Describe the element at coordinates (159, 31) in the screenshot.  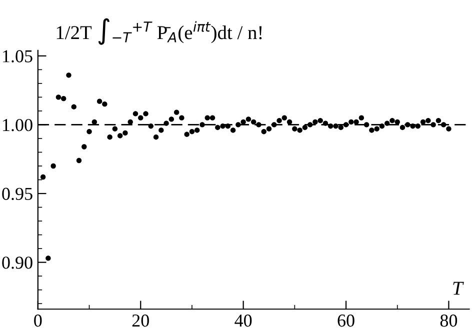
I see `y-axis-title: 1/2T ∫$_{−T}$$^{+T}$ P̄$_{A}$(e$^{iπt}$)dt / n!` at that location.